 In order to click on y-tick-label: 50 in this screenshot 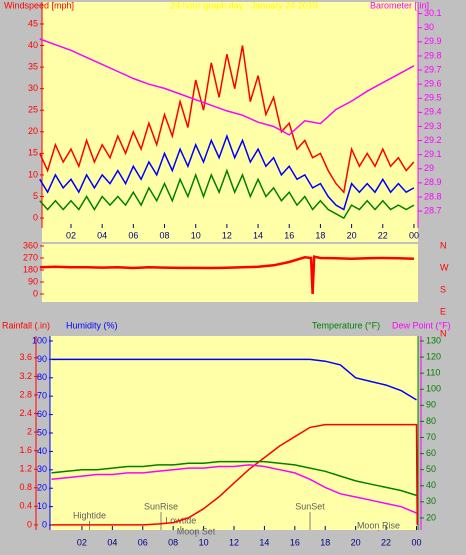, I will do `click(431, 469)`.